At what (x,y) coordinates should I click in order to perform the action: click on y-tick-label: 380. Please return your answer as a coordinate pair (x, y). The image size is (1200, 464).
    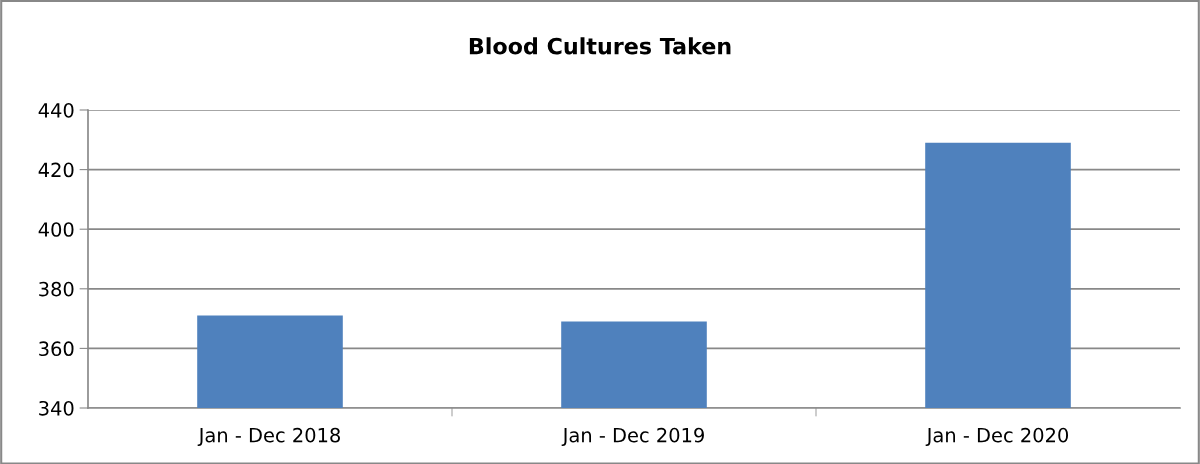
    Looking at the image, I should click on (56, 289).